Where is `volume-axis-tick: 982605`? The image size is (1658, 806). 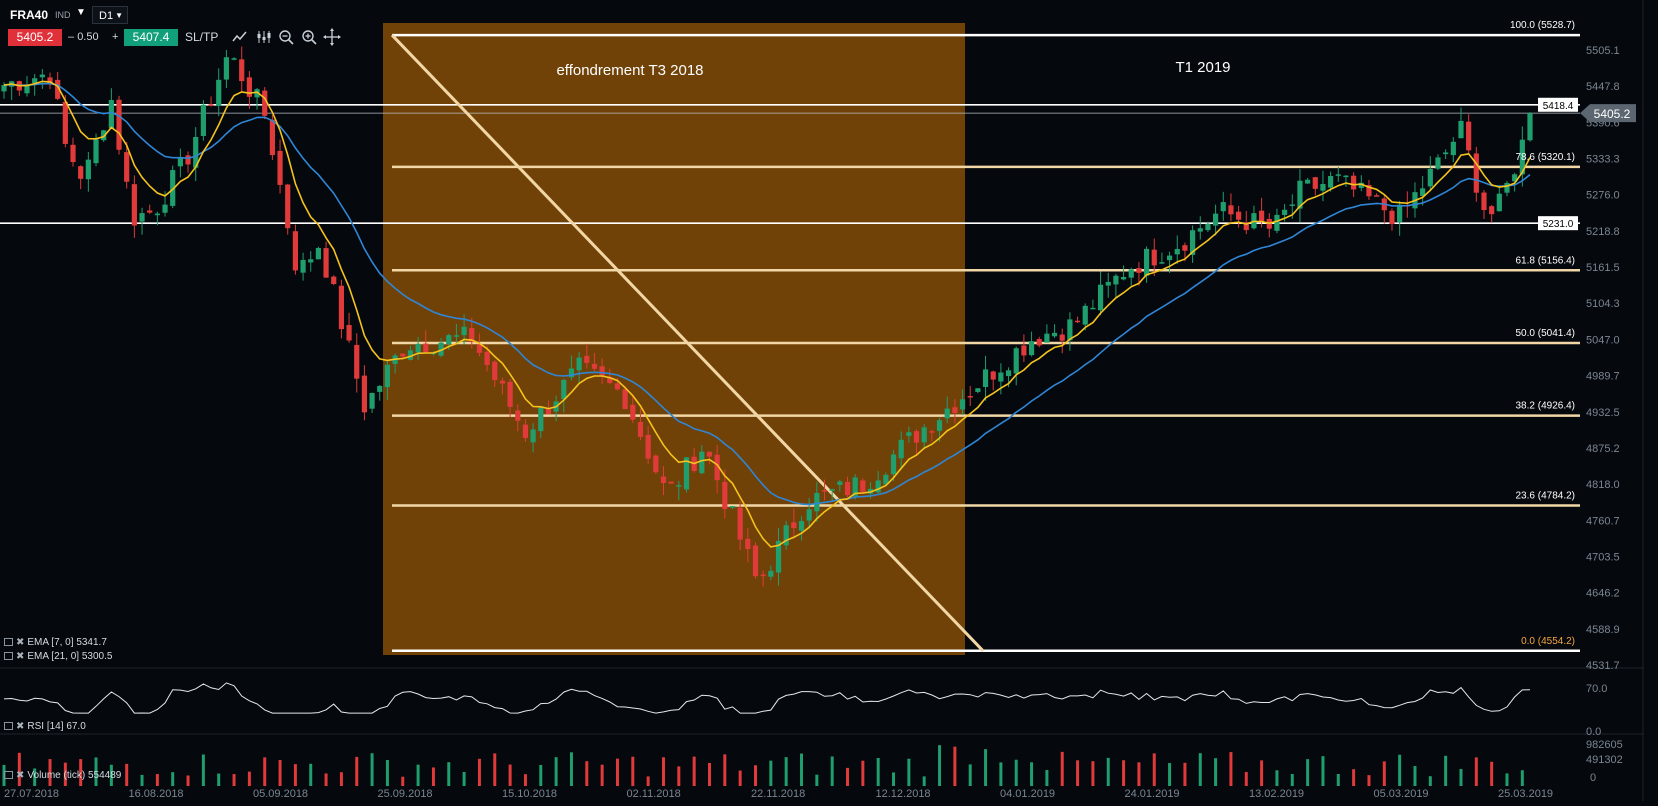 volume-axis-tick: 982605 is located at coordinates (1604, 745).